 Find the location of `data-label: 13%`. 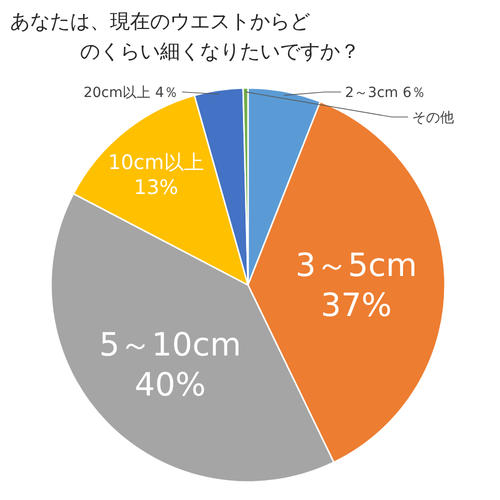

data-label: 13% is located at coordinates (156, 186).